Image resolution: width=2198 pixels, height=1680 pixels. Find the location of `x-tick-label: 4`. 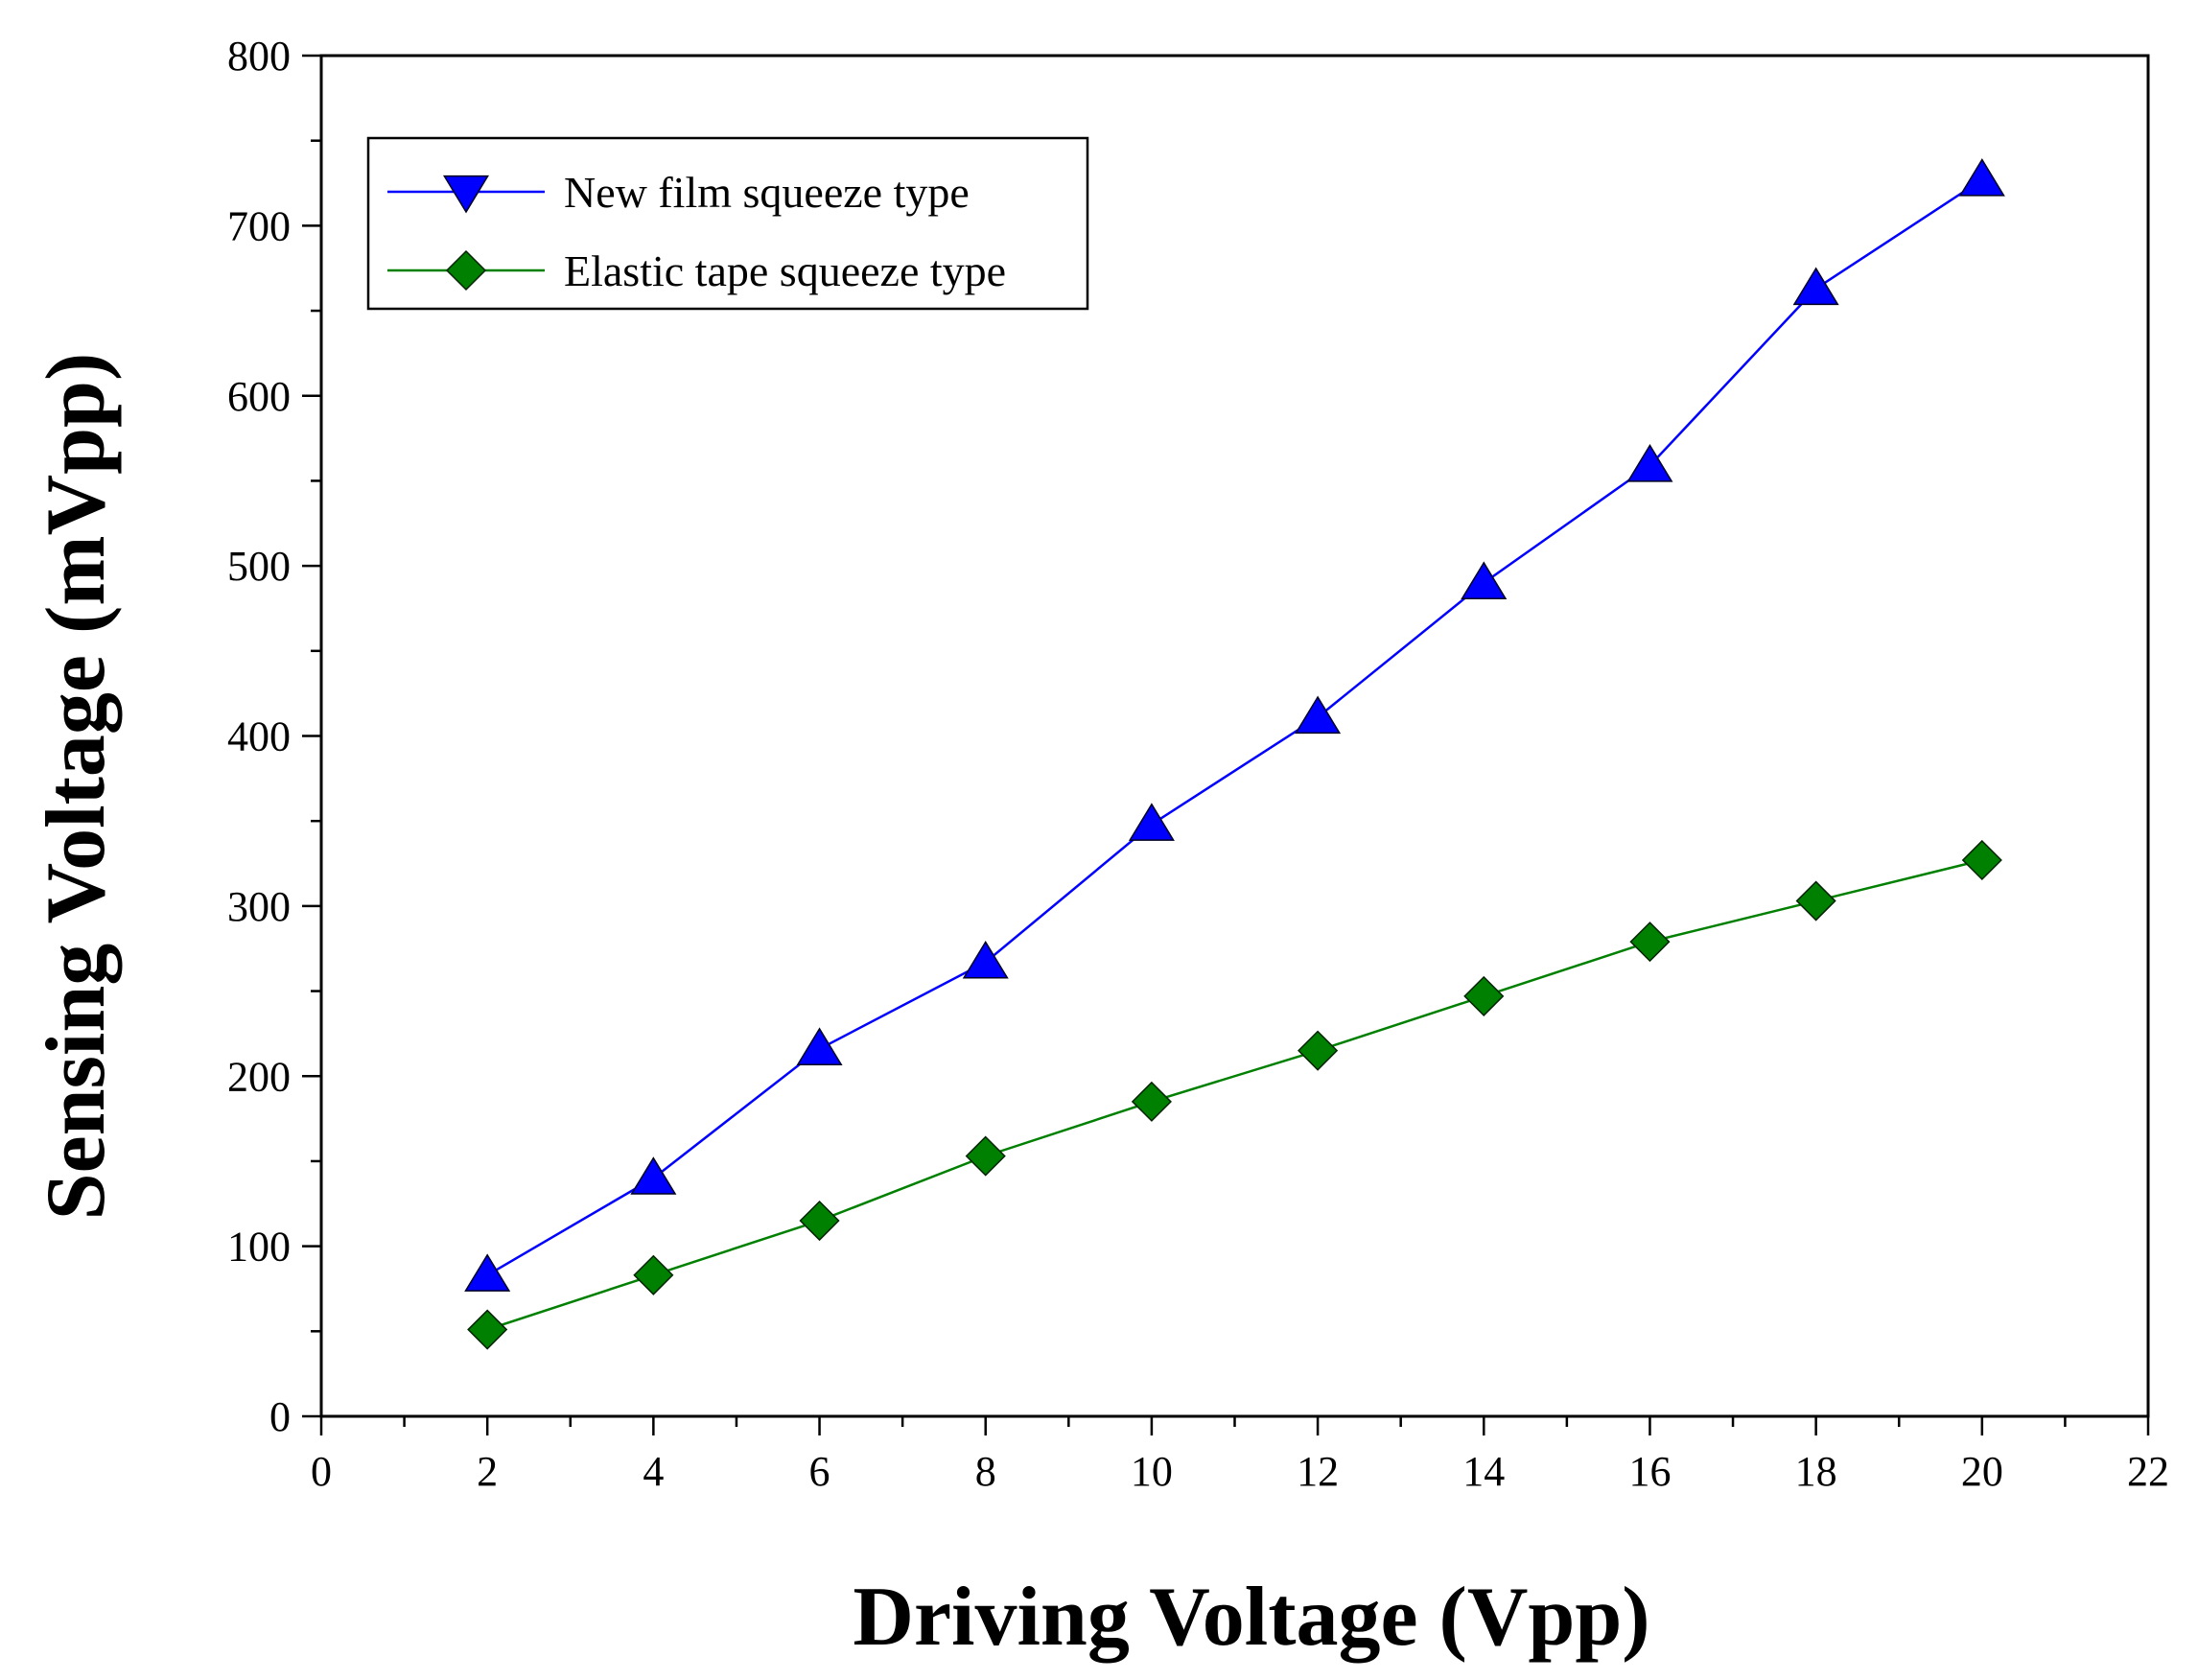

x-tick-label: 4 is located at coordinates (653, 1471).